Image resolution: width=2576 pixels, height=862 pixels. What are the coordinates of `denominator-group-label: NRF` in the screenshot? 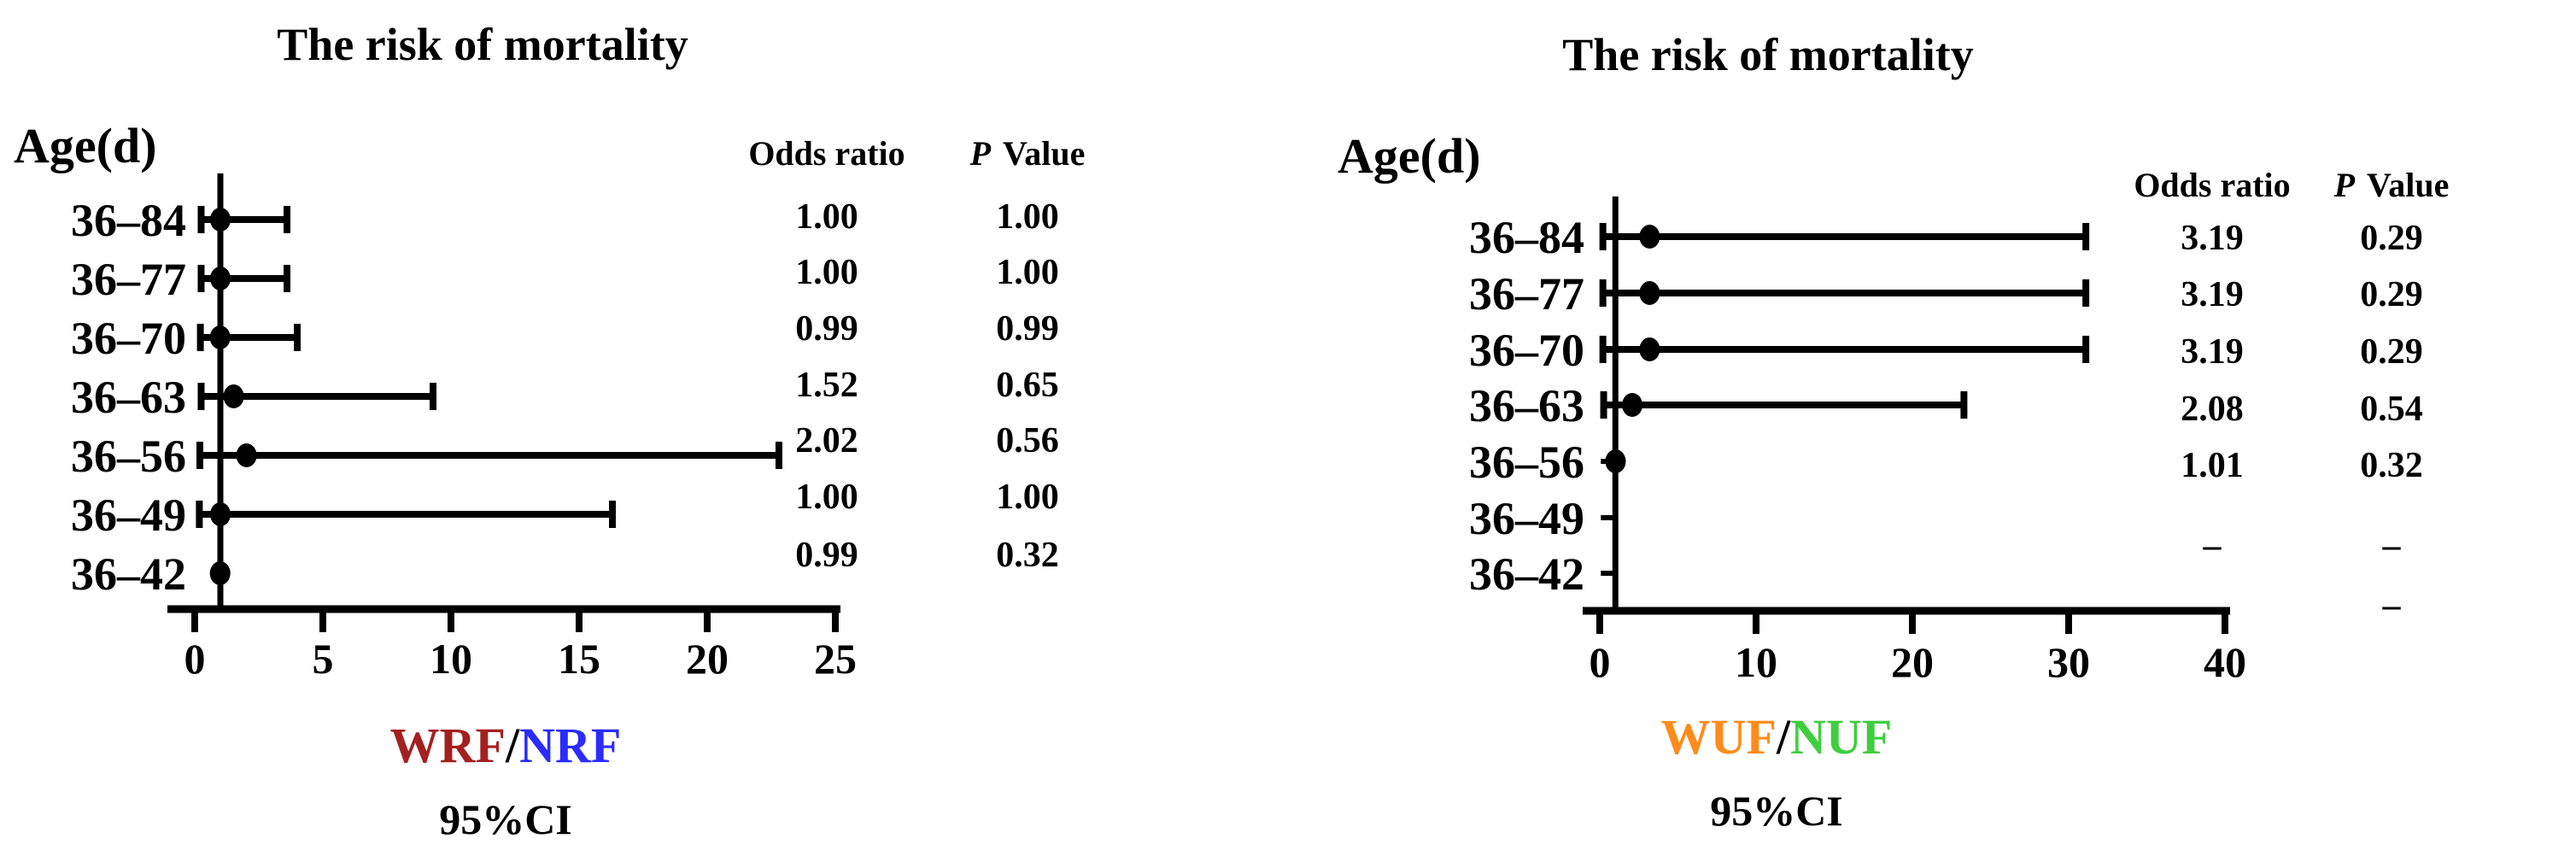 It's located at (570, 745).